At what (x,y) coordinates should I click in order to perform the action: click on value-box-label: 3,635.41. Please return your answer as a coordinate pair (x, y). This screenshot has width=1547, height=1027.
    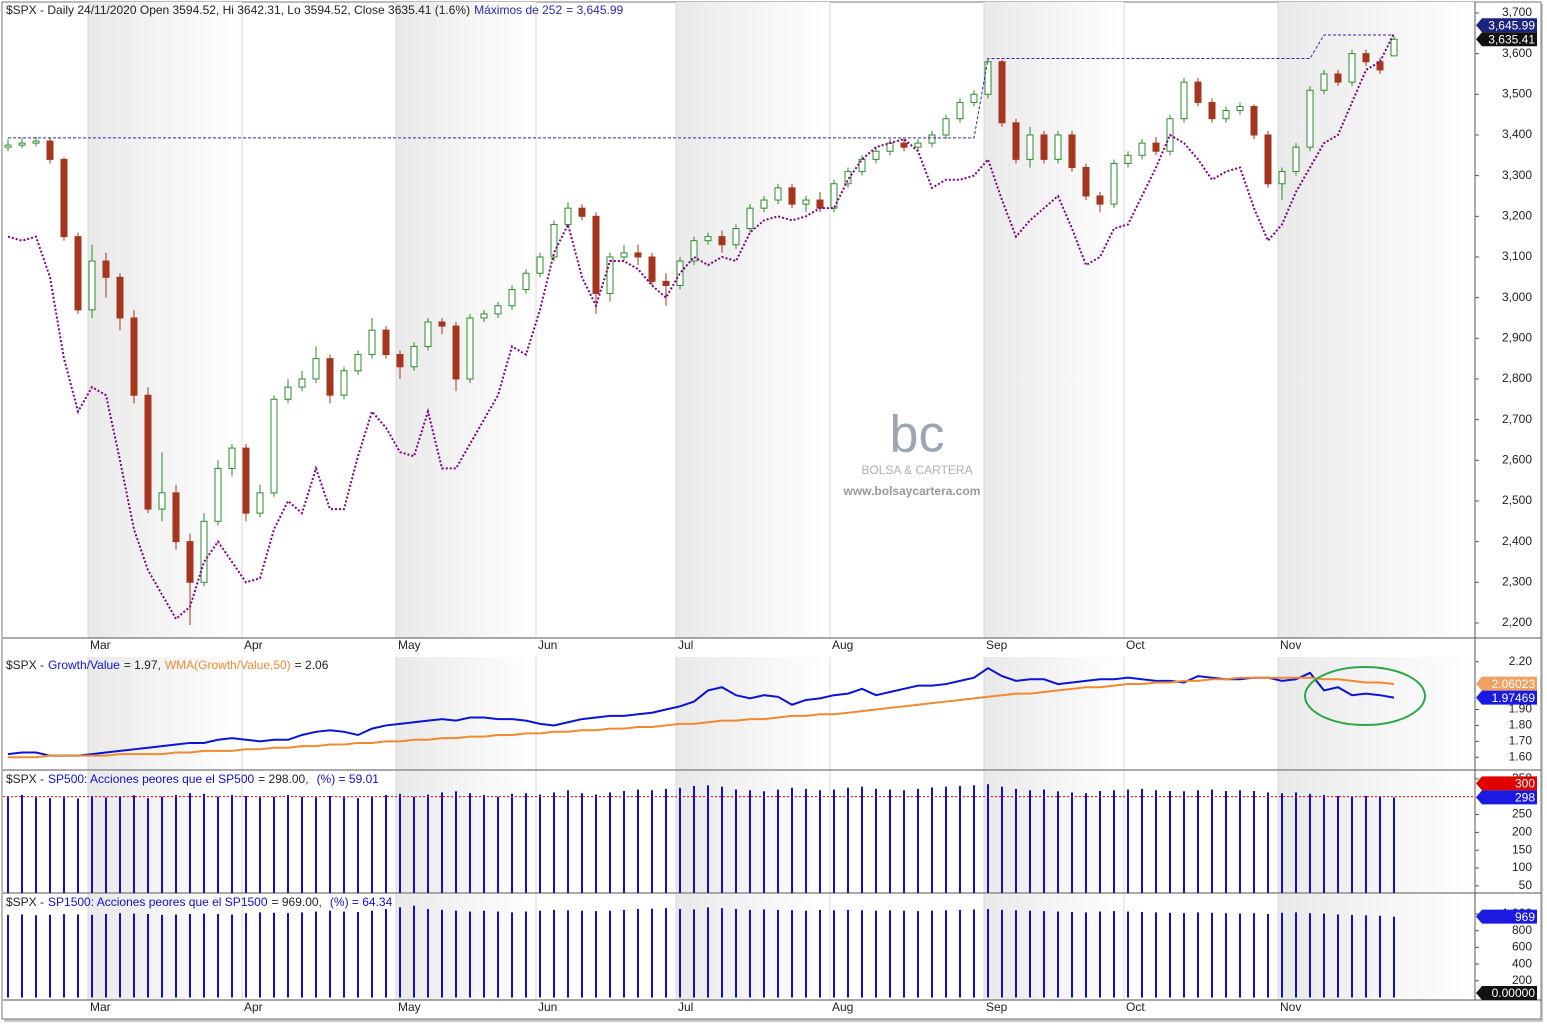
    Looking at the image, I should click on (1511, 39).